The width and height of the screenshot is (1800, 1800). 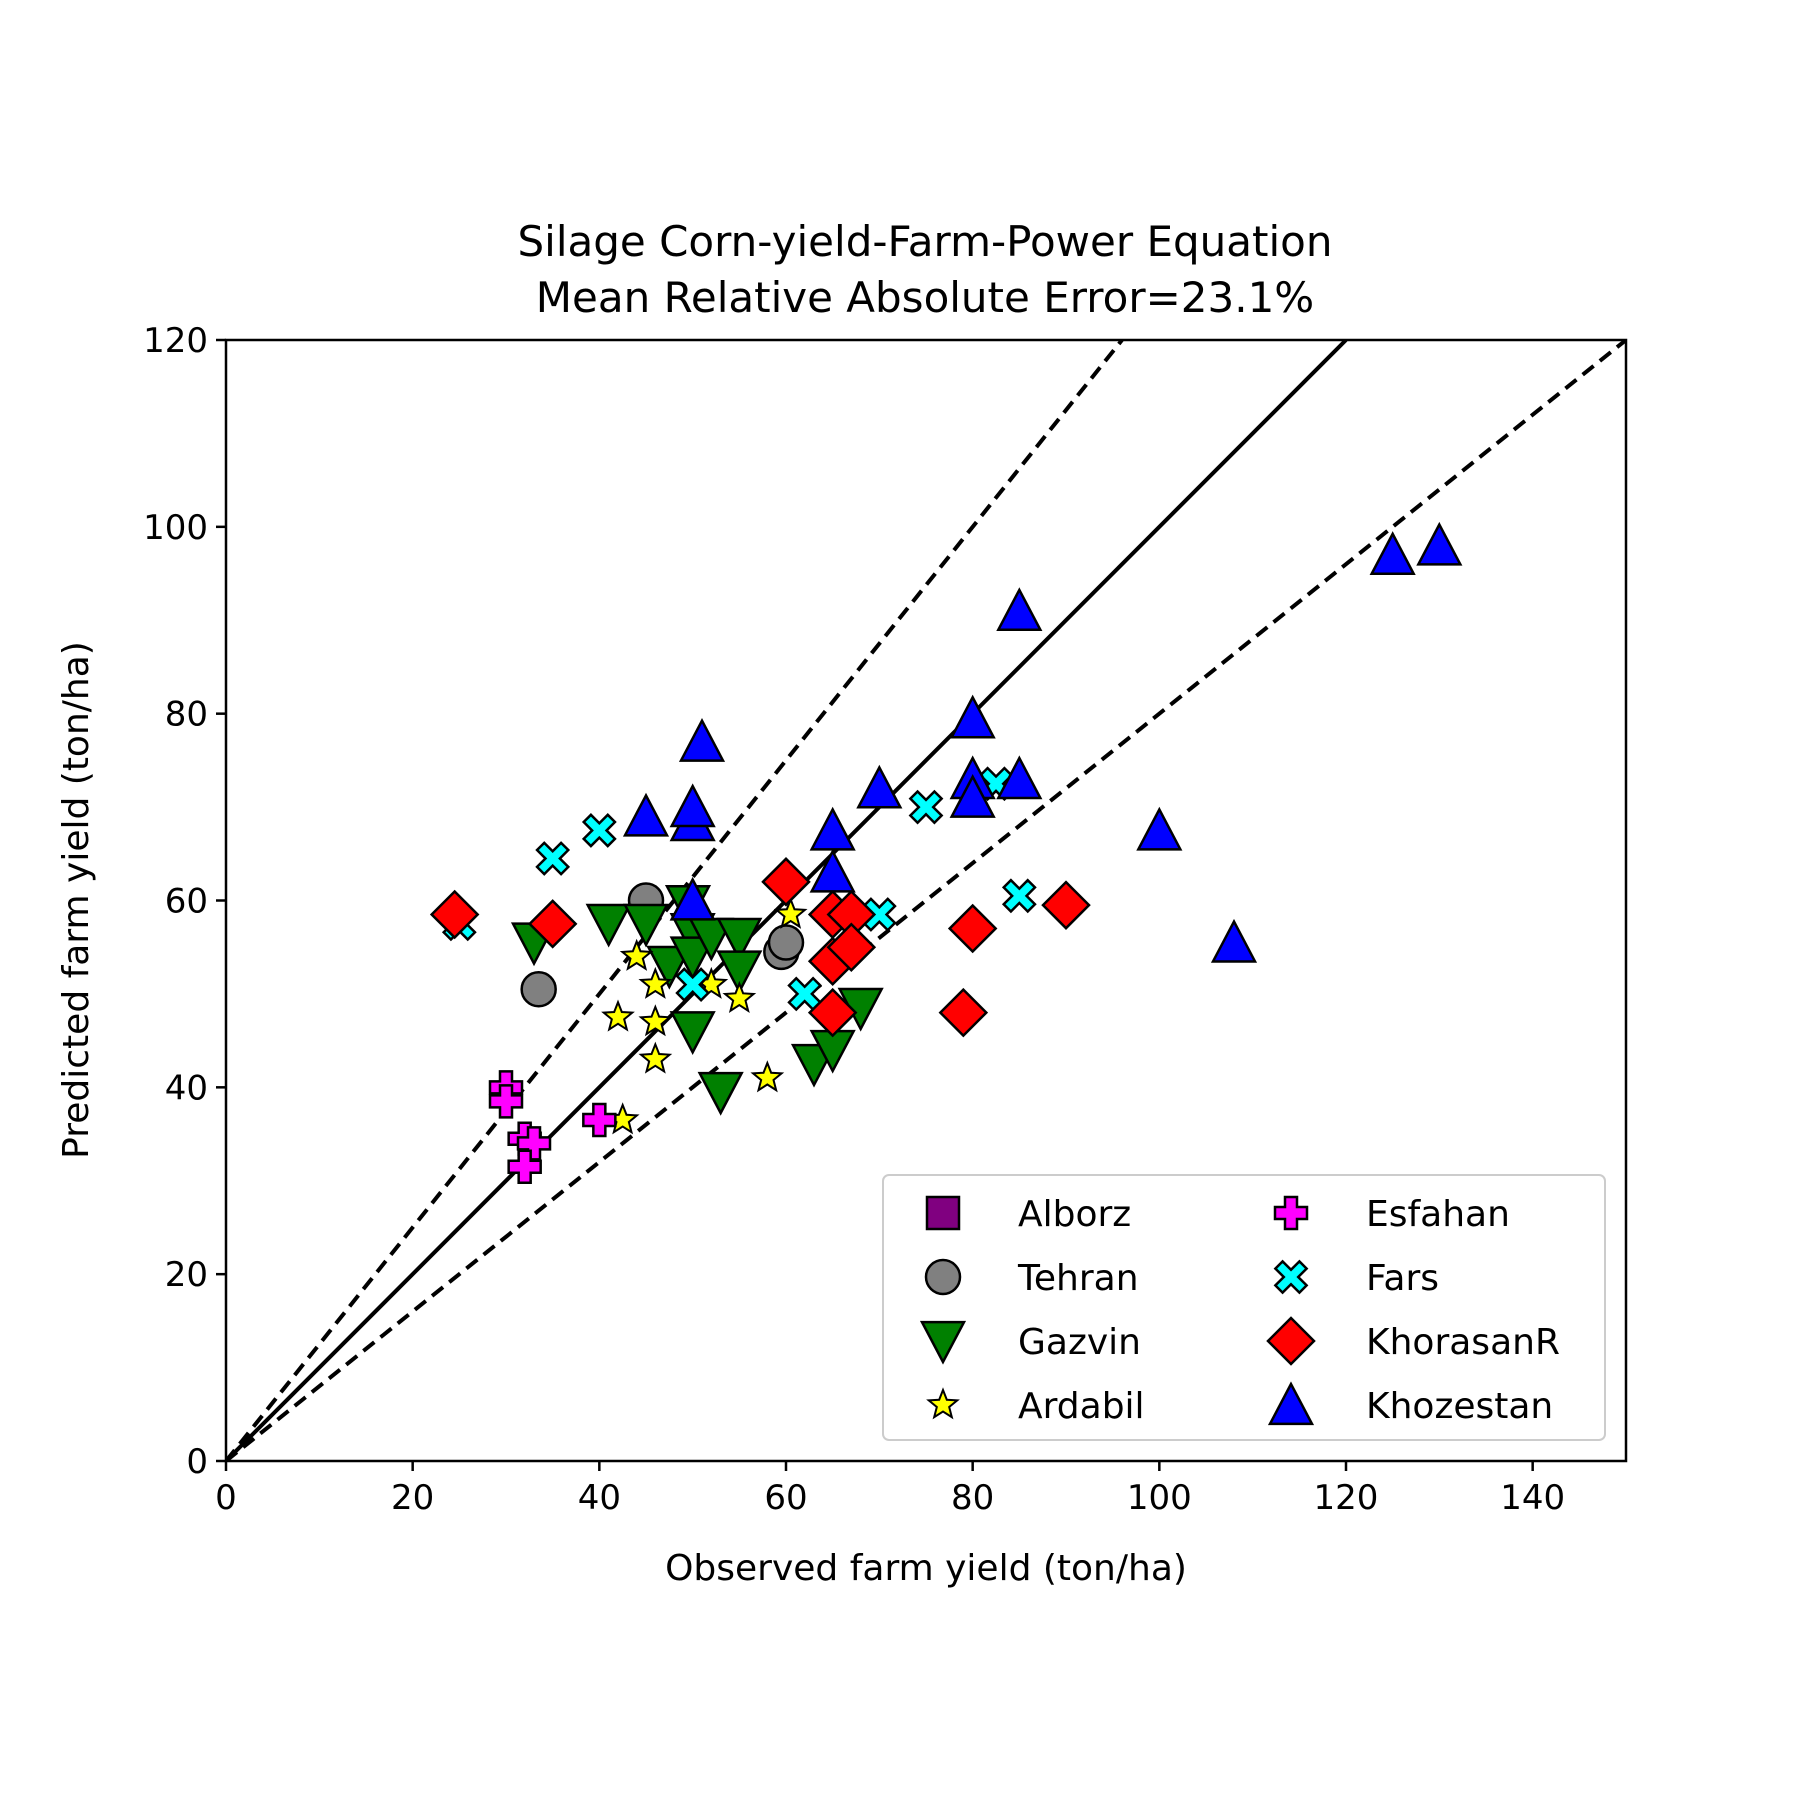 What do you see at coordinates (1081, 1406) in the screenshot?
I see `legend-label: Ardabil` at bounding box center [1081, 1406].